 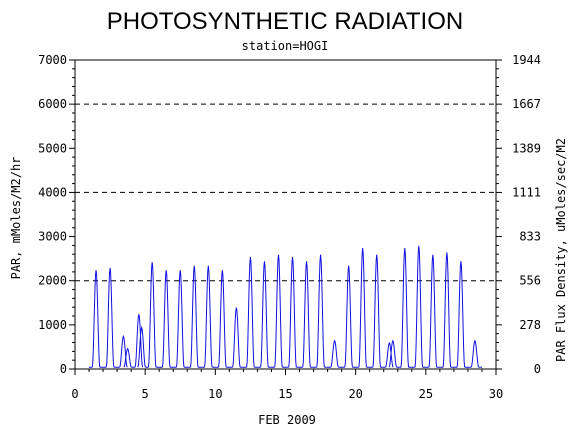 What do you see at coordinates (496, 394) in the screenshot?
I see `x-tick-label: 30` at bounding box center [496, 394].